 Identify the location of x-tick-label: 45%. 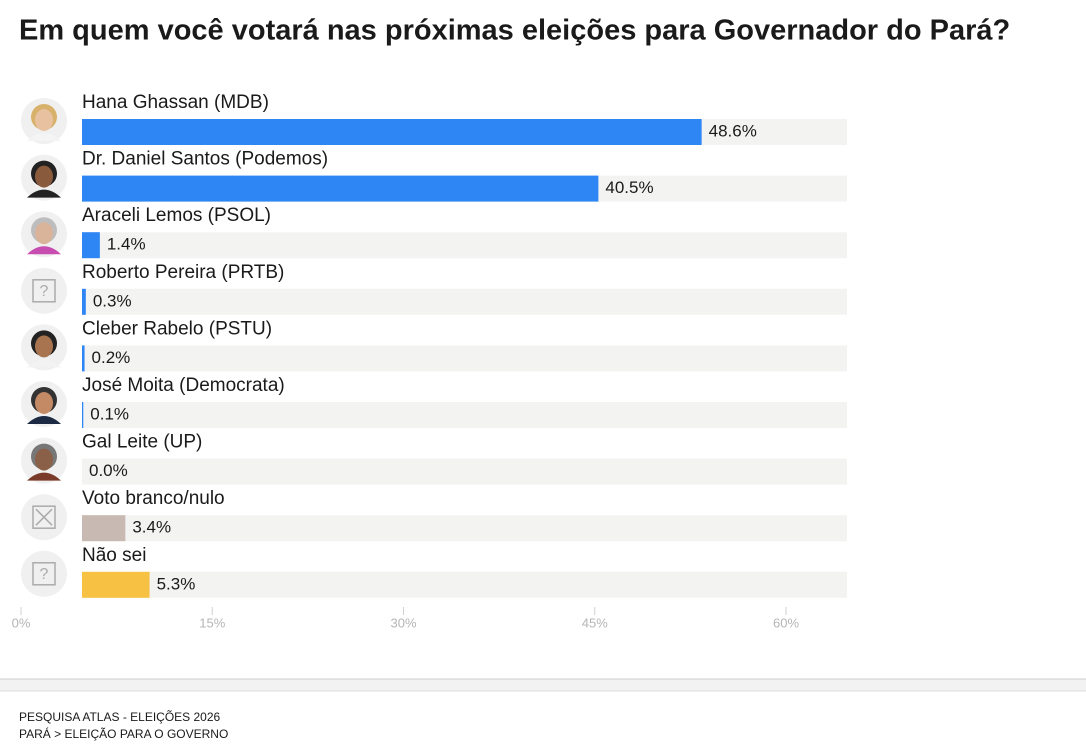
(595, 622).